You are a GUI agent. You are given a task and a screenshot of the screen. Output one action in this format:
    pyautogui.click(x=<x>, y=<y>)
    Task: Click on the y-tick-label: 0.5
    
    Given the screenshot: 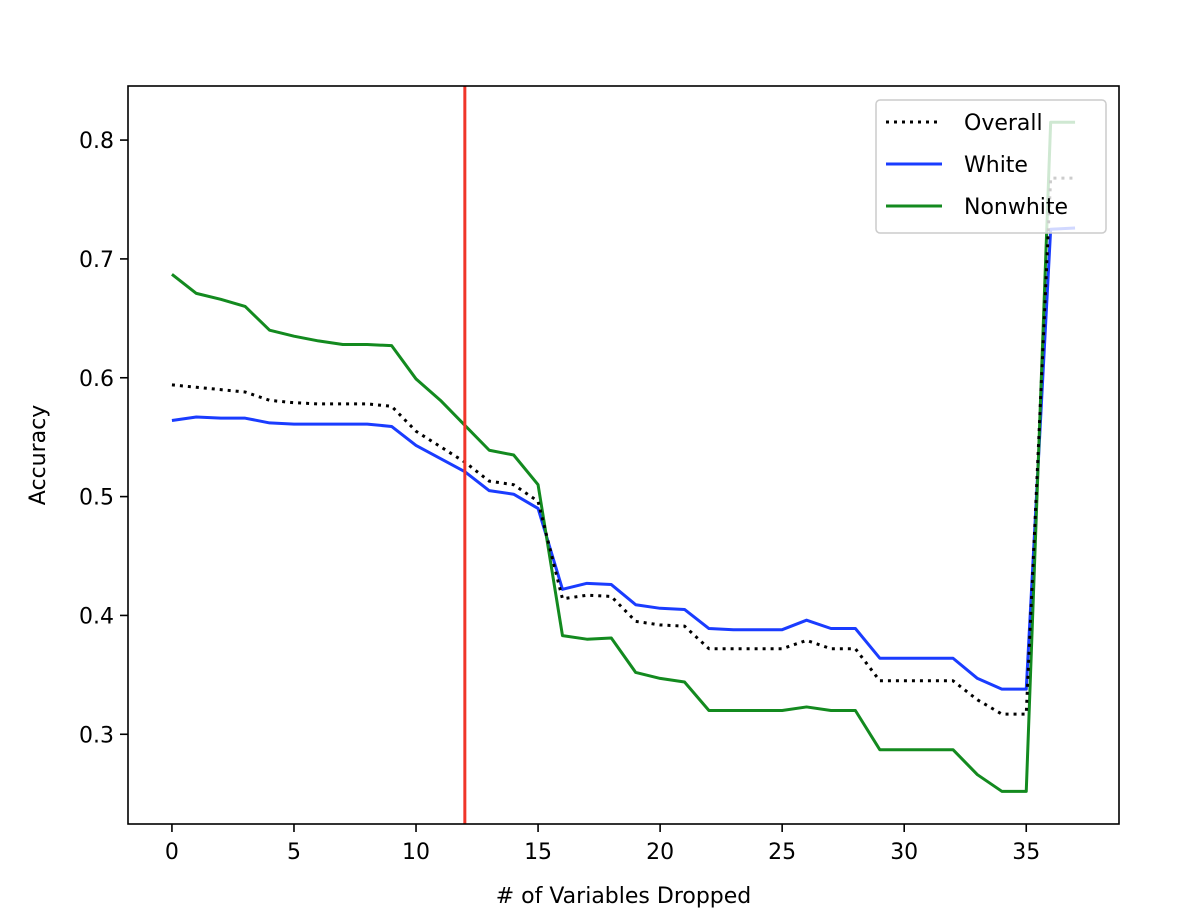 What is the action you would take?
    pyautogui.click(x=96, y=498)
    